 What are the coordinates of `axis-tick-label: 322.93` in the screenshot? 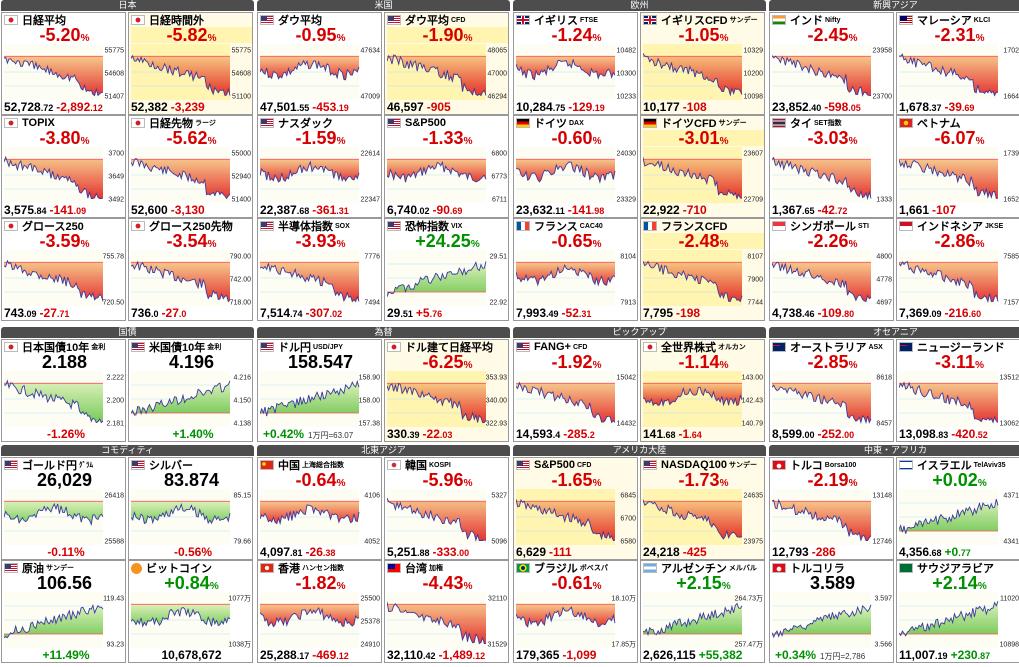 It's located at (497, 424).